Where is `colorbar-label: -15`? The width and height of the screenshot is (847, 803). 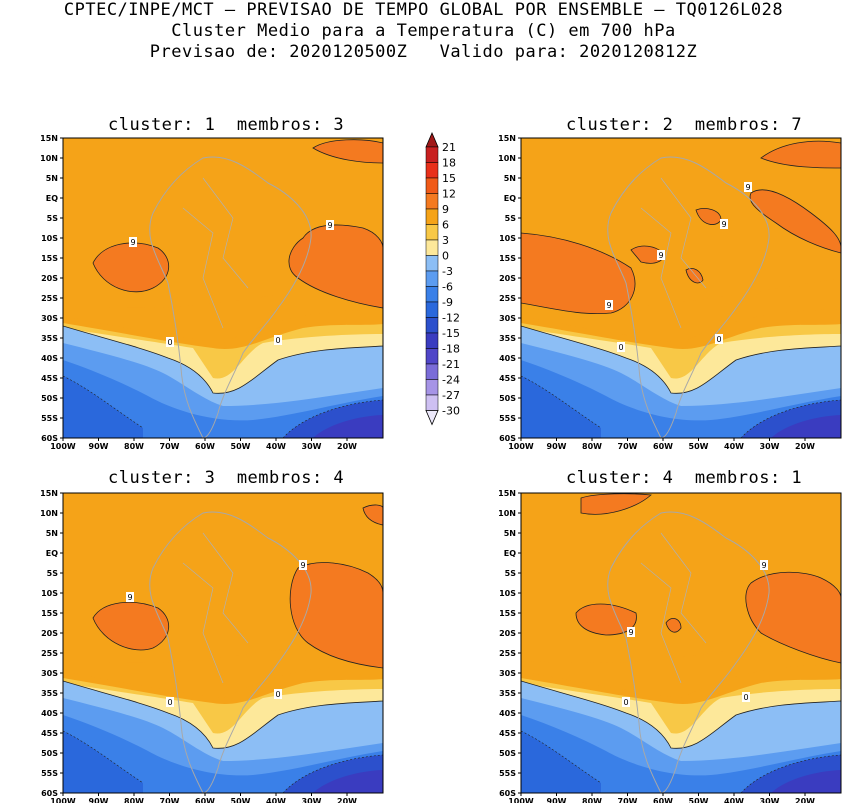 colorbar-label: -15 is located at coordinates (451, 333).